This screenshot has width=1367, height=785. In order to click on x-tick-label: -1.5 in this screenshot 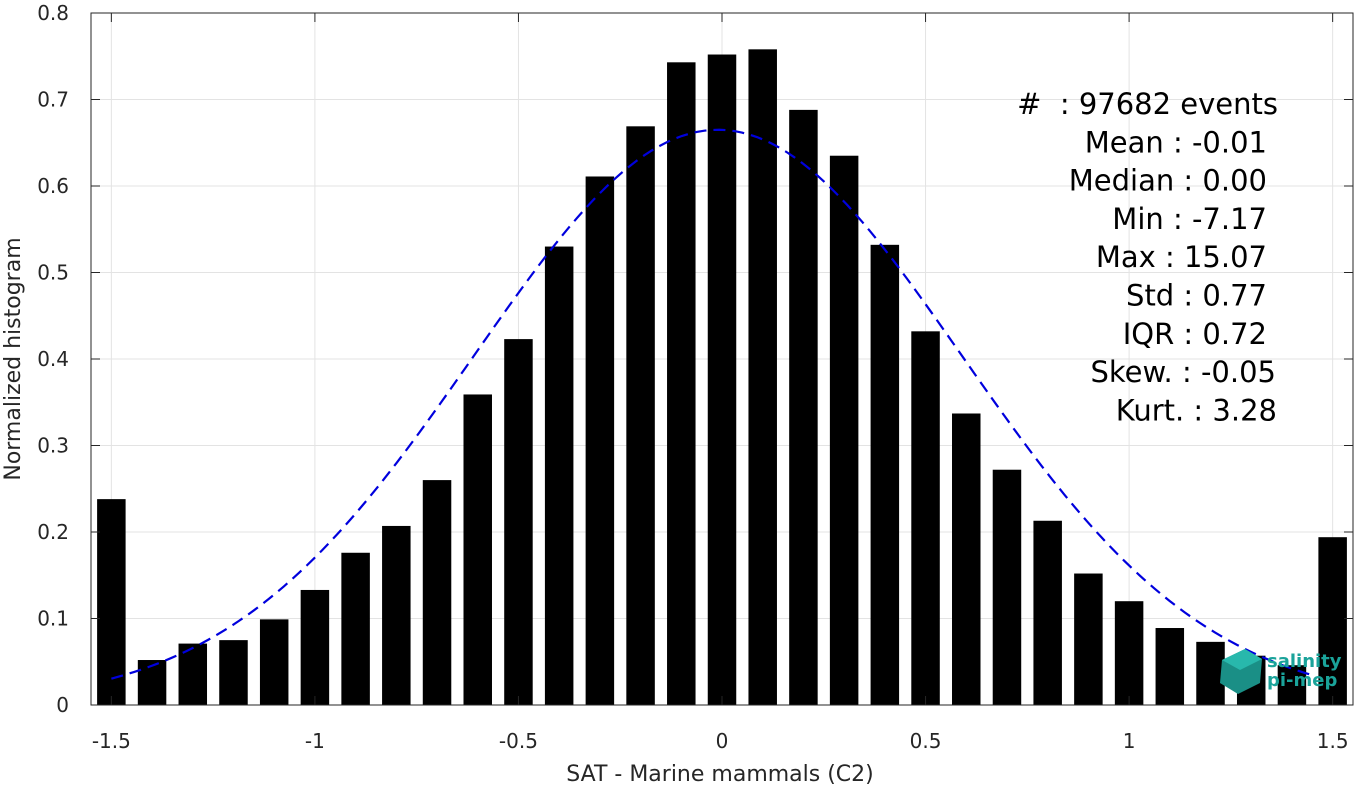, I will do `click(111, 741)`.